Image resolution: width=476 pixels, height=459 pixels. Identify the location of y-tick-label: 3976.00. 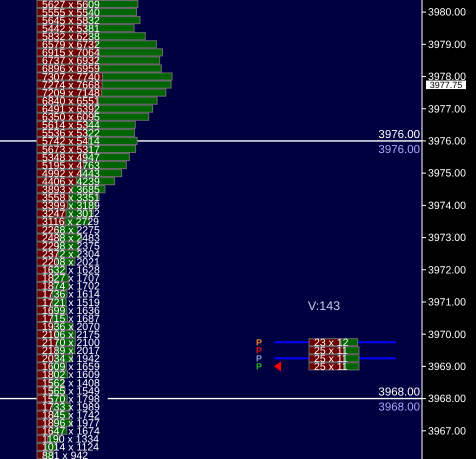
(447, 141).